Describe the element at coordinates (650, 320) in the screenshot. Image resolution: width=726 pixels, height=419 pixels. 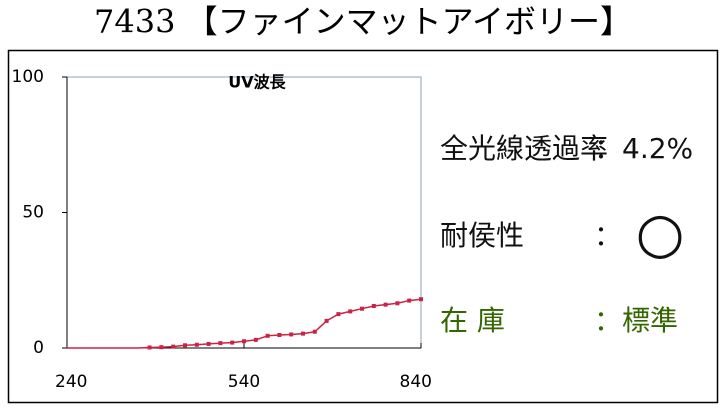
I see `info-value: 標準` at that location.